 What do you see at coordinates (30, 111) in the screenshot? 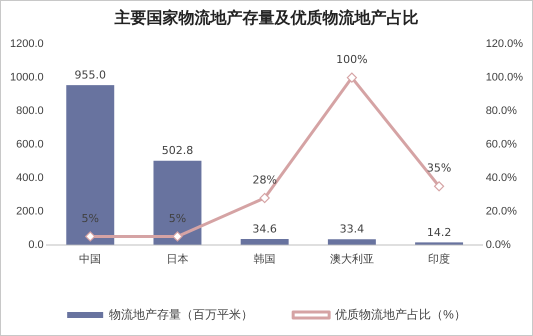
I see `y-tick-label: 800.0` at bounding box center [30, 111].